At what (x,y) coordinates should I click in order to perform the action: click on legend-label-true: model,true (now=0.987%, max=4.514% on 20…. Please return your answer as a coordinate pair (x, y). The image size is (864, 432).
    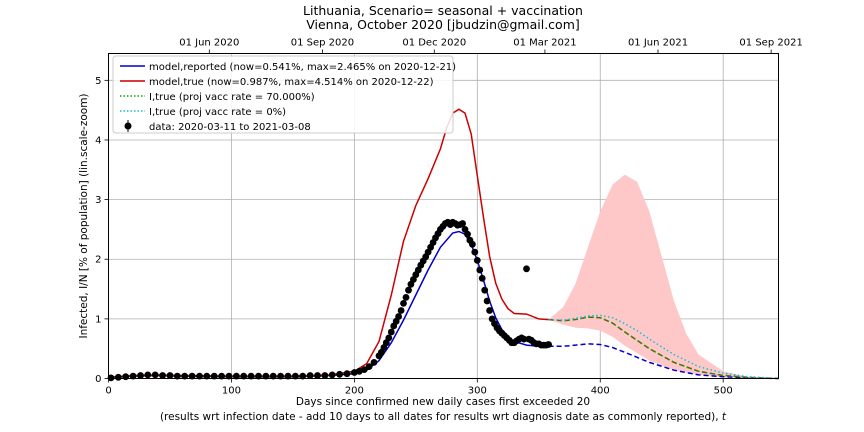
    Looking at the image, I should click on (291, 82).